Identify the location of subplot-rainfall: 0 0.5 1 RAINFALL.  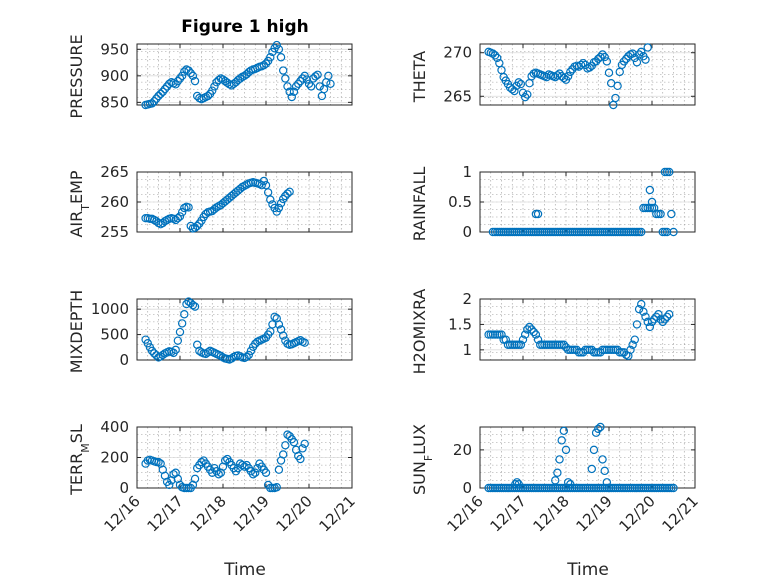
(553, 202).